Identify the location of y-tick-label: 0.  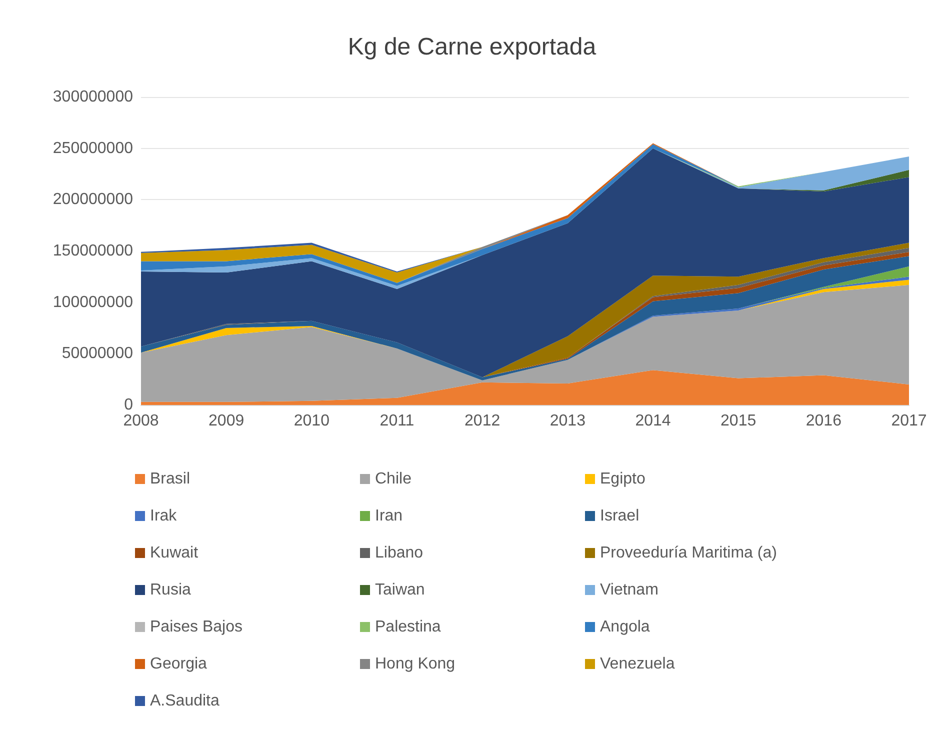
(129, 405).